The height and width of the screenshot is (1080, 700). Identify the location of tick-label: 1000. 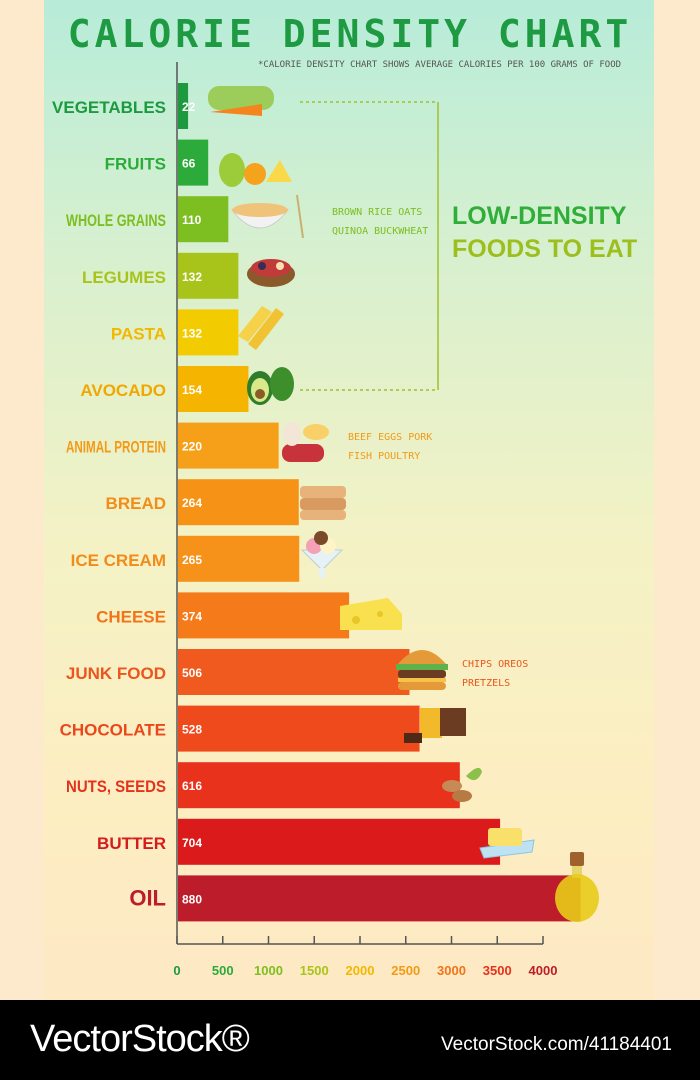
(268, 970).